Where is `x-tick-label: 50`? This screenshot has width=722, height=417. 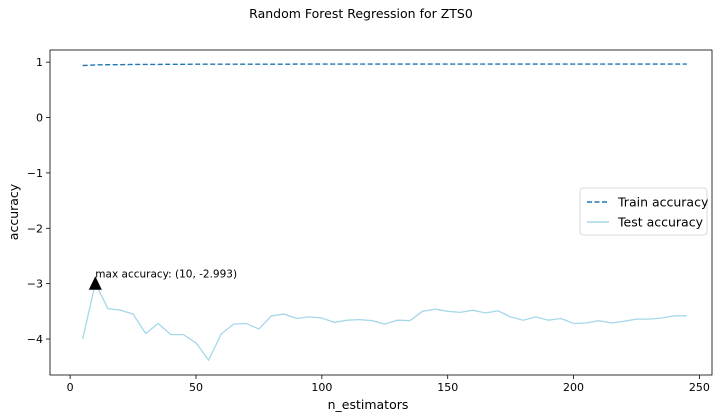 x-tick-label: 50 is located at coordinates (196, 387).